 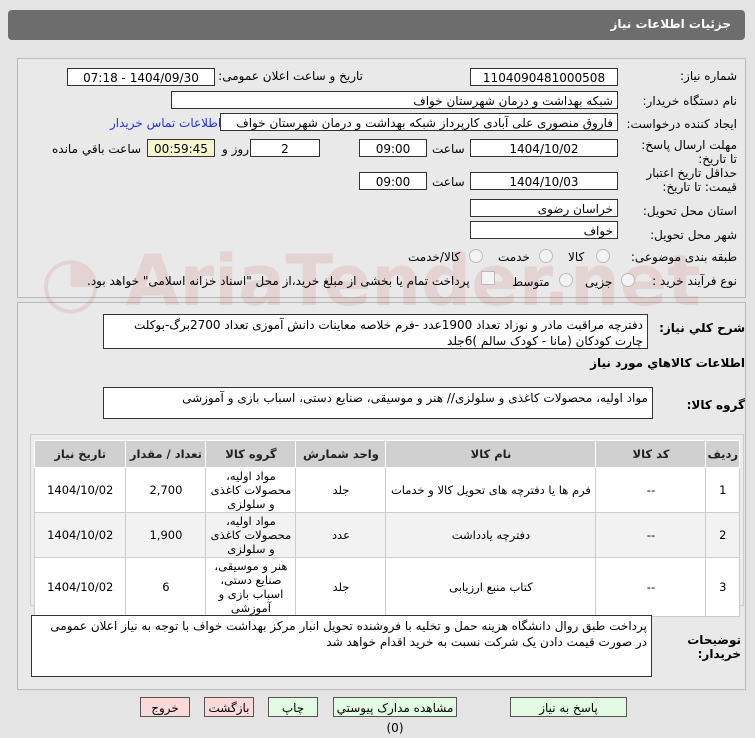 What do you see at coordinates (722, 587) in the screenshot?
I see `cell-row: 3` at bounding box center [722, 587].